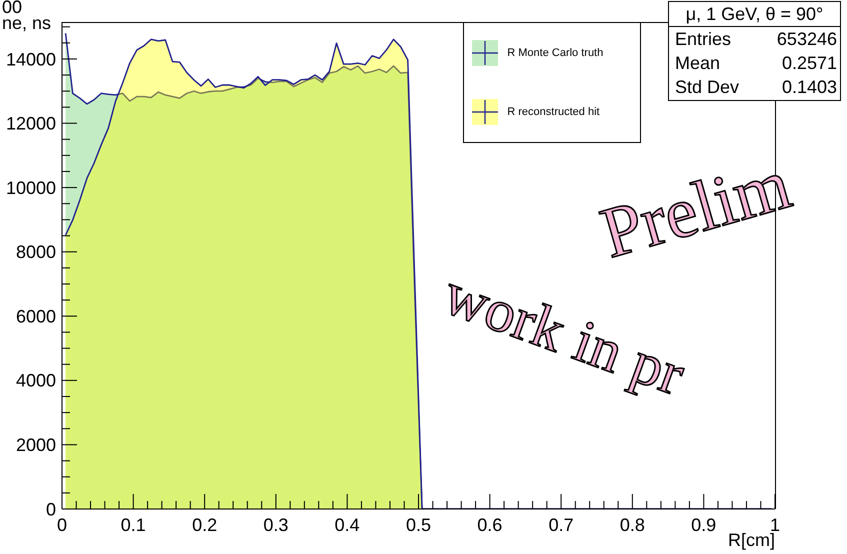 The width and height of the screenshot is (847, 554). What do you see at coordinates (205, 525) in the screenshot?
I see `x-tick-label: 0.2` at bounding box center [205, 525].